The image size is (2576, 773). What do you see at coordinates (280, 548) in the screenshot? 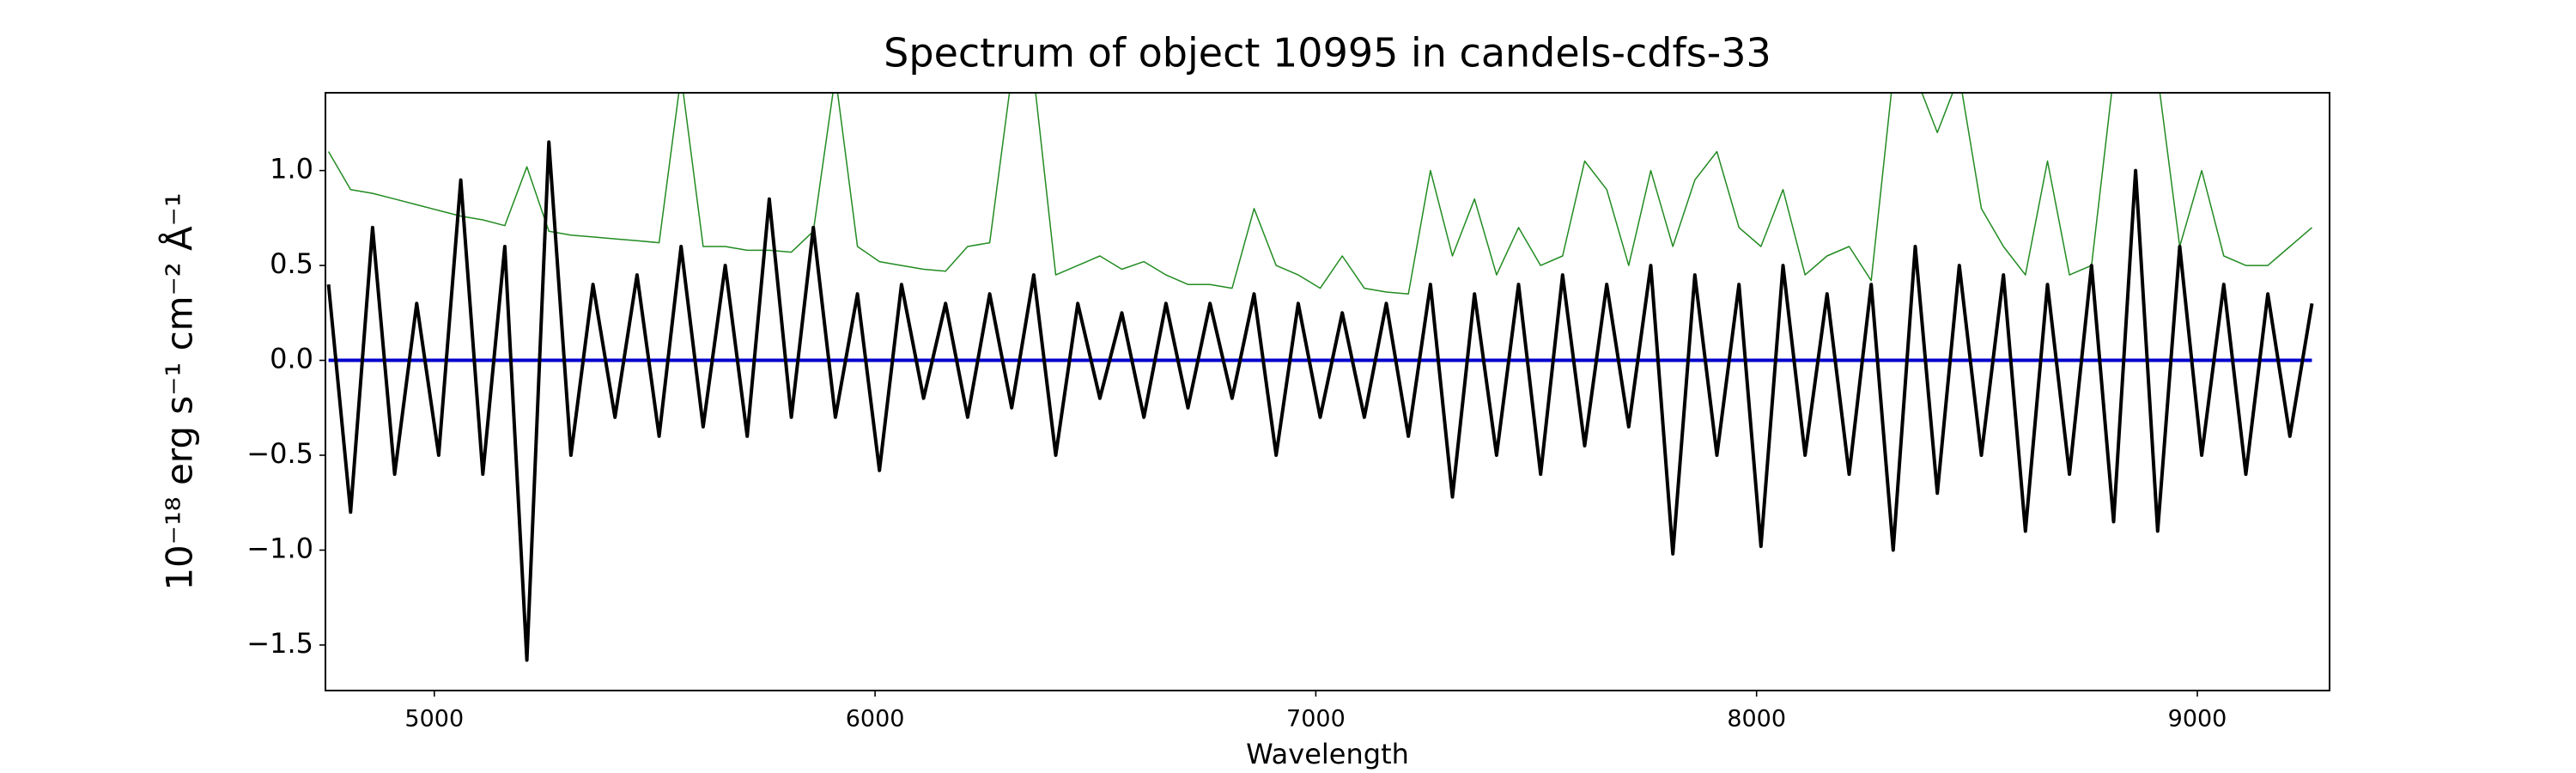
I see `y-tick-label: −1.0` at bounding box center [280, 548].